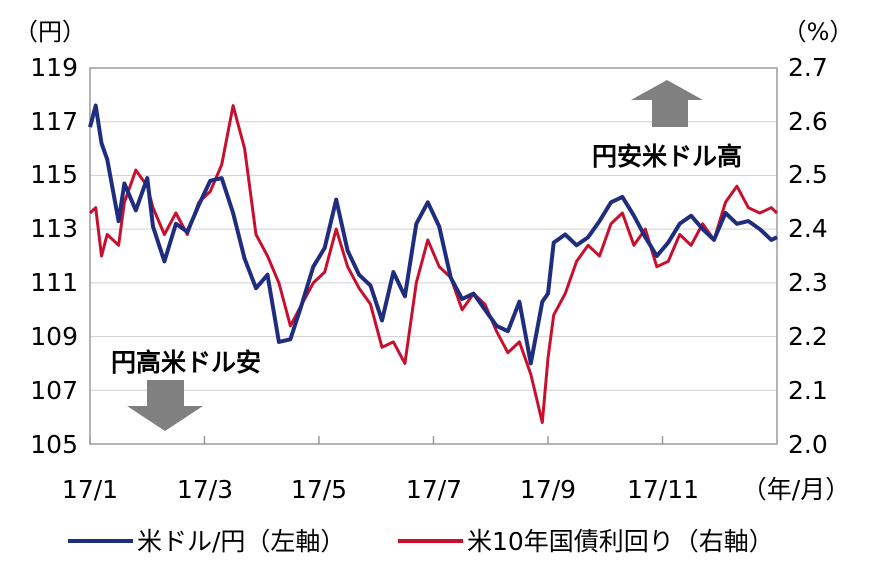  I want to click on x-tick-label: 17/9, so click(548, 489).